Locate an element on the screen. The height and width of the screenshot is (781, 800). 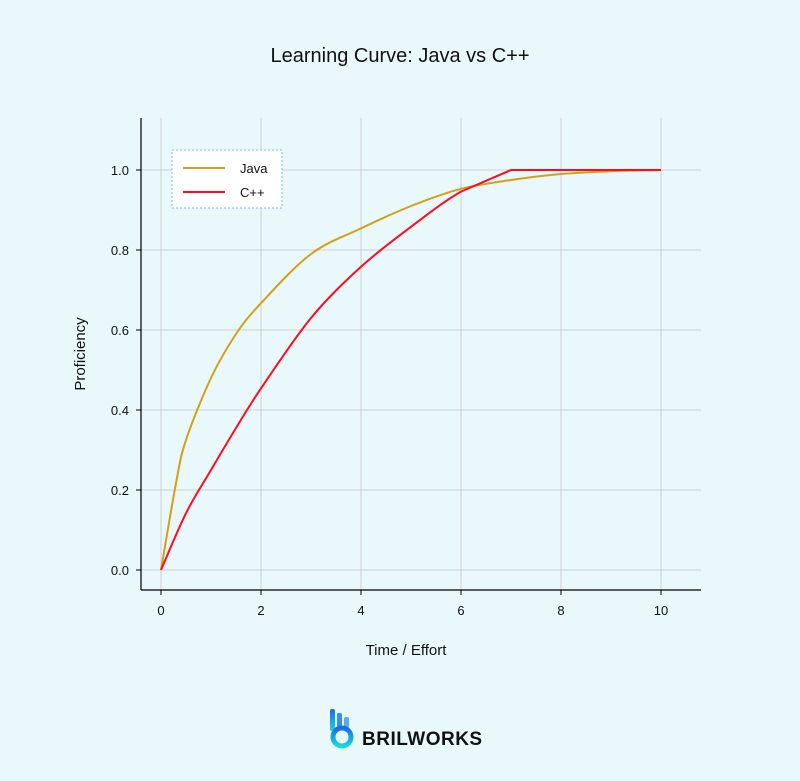
x-axis-label: Time / Effort is located at coordinates (407, 650).